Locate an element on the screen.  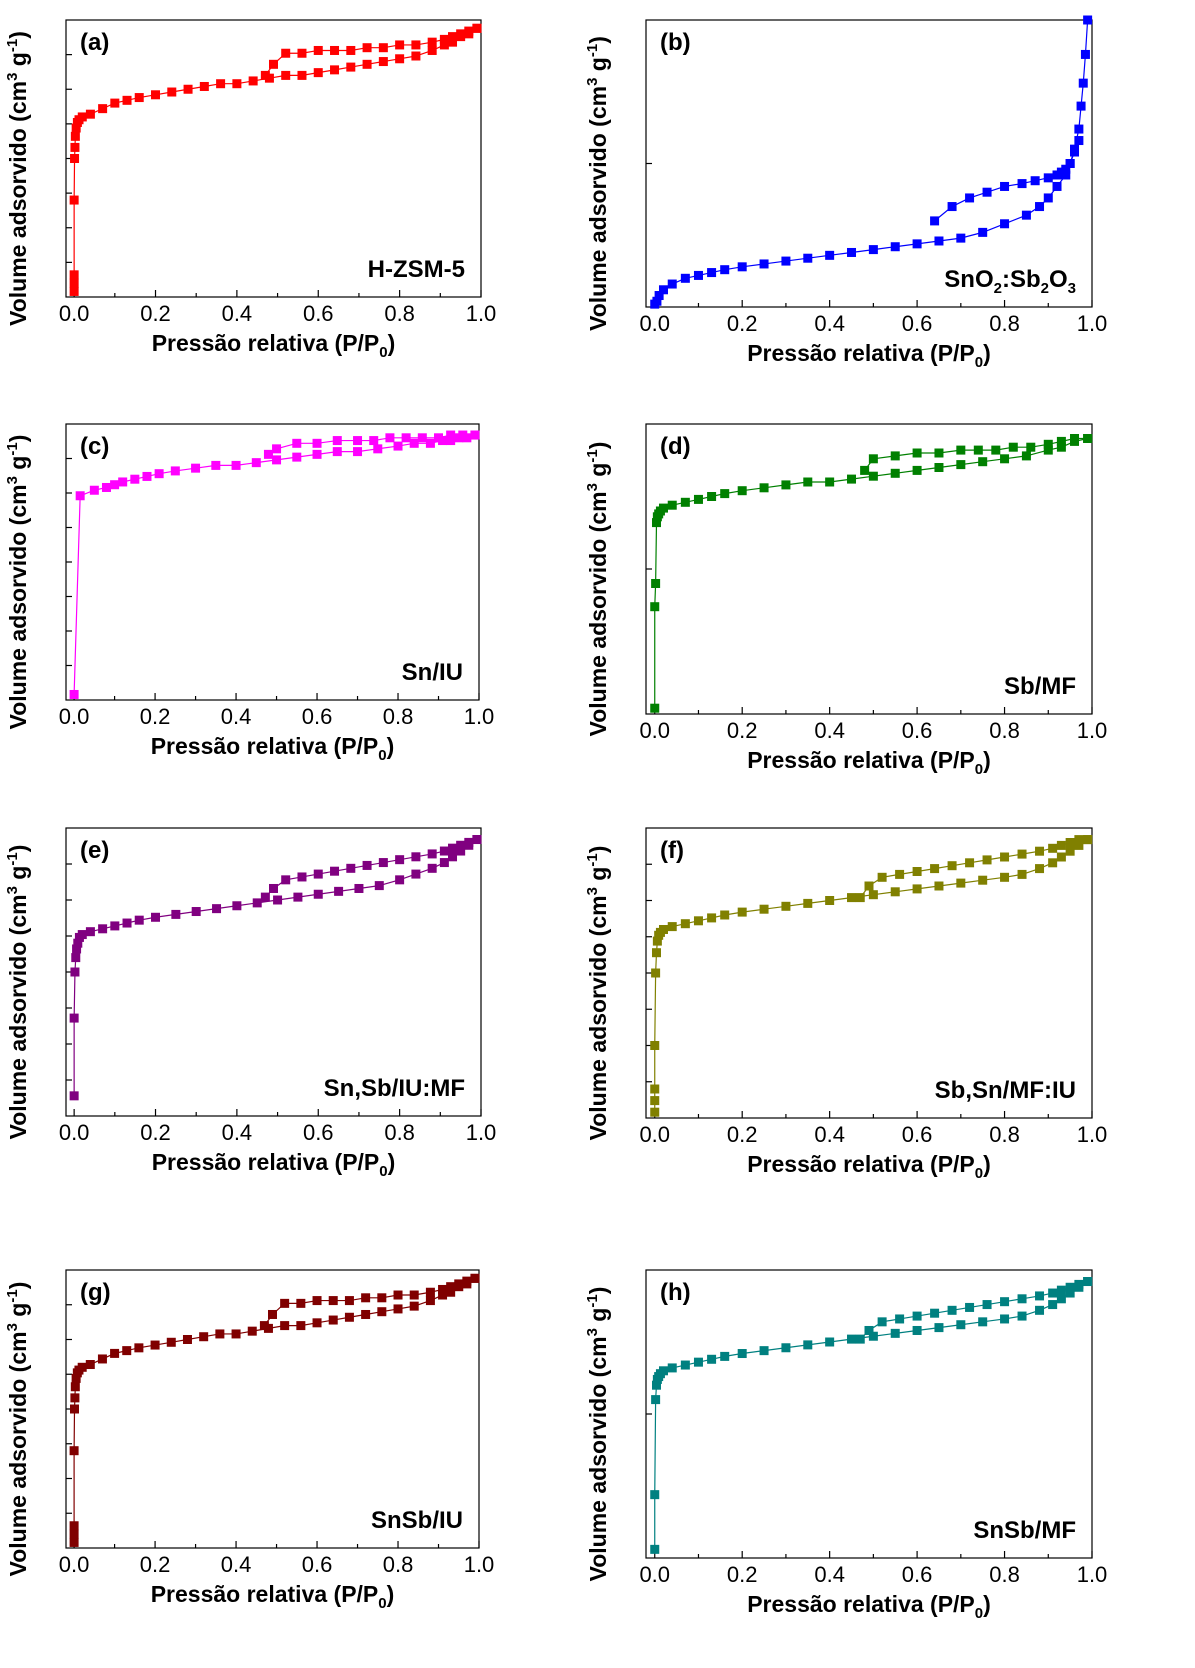
sample-label-text: Sb/MF is located at coordinates (1040, 686).